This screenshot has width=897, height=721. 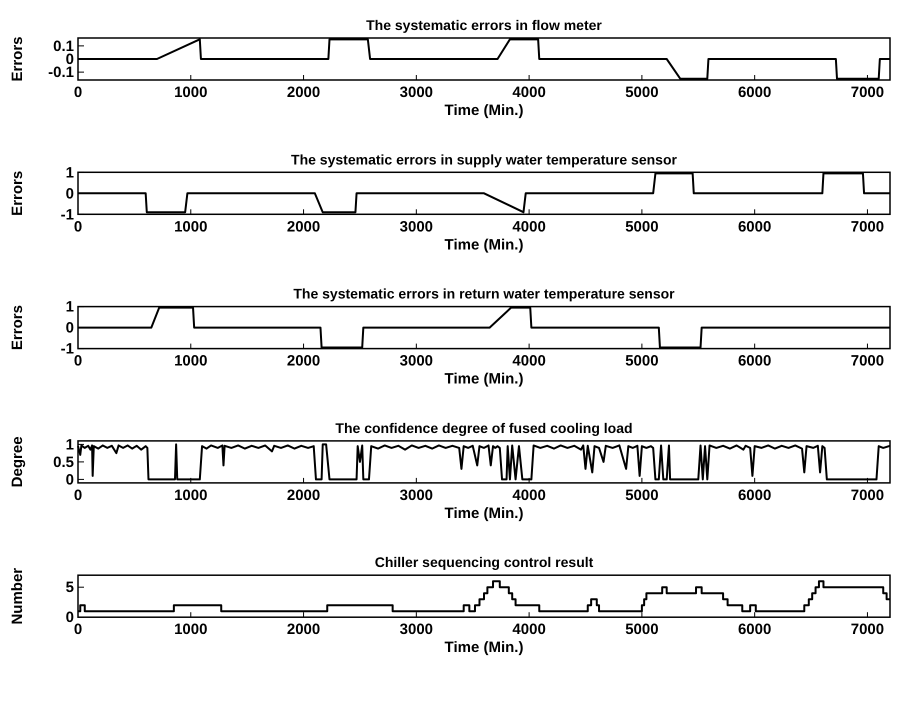 What do you see at coordinates (70, 587) in the screenshot?
I see `y-tick-label: 5` at bounding box center [70, 587].